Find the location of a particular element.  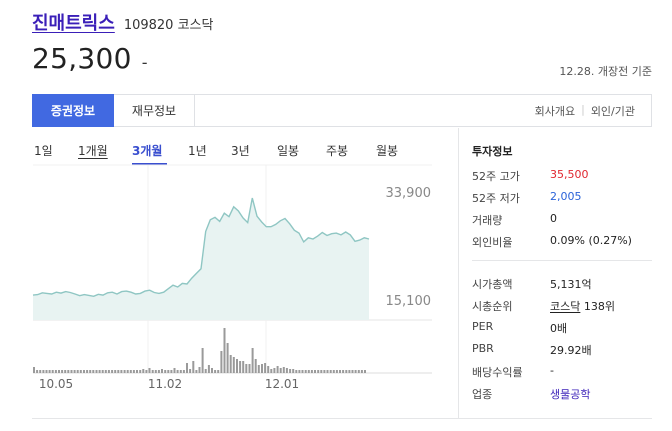

period-3m: 3개월 is located at coordinates (147, 151).